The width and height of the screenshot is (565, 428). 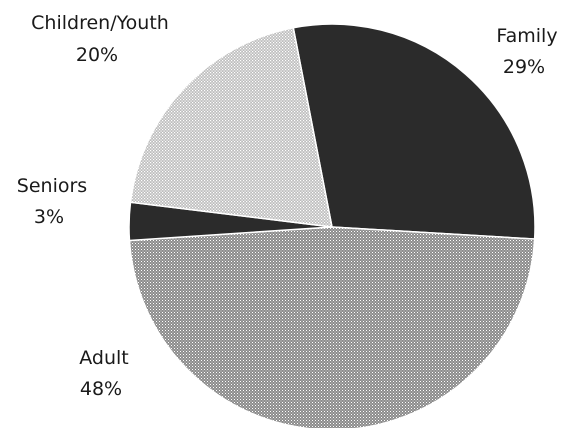 I want to click on slice-value-children-youth: 20%, so click(x=97, y=55).